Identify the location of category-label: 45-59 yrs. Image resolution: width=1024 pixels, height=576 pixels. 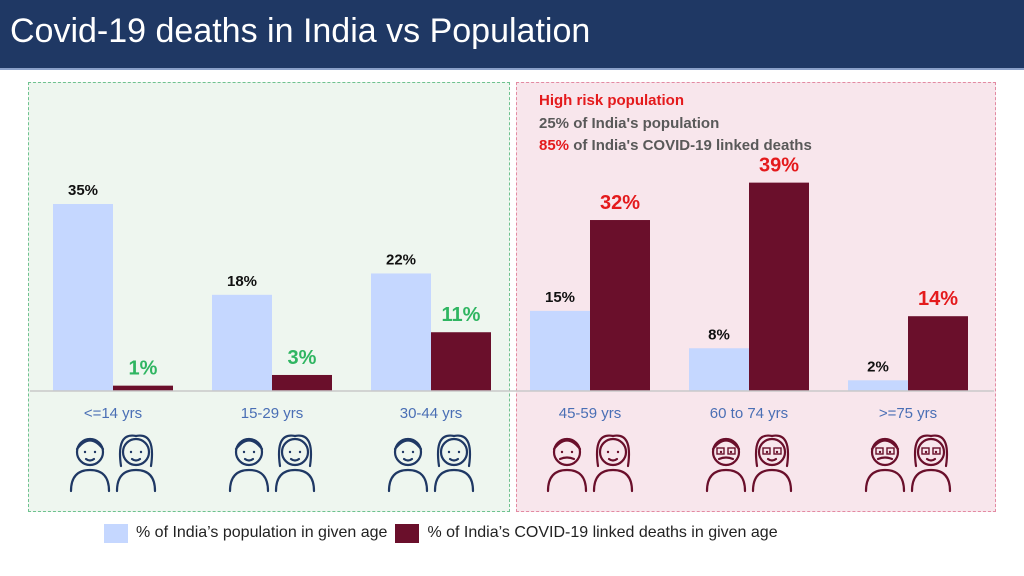
(590, 413).